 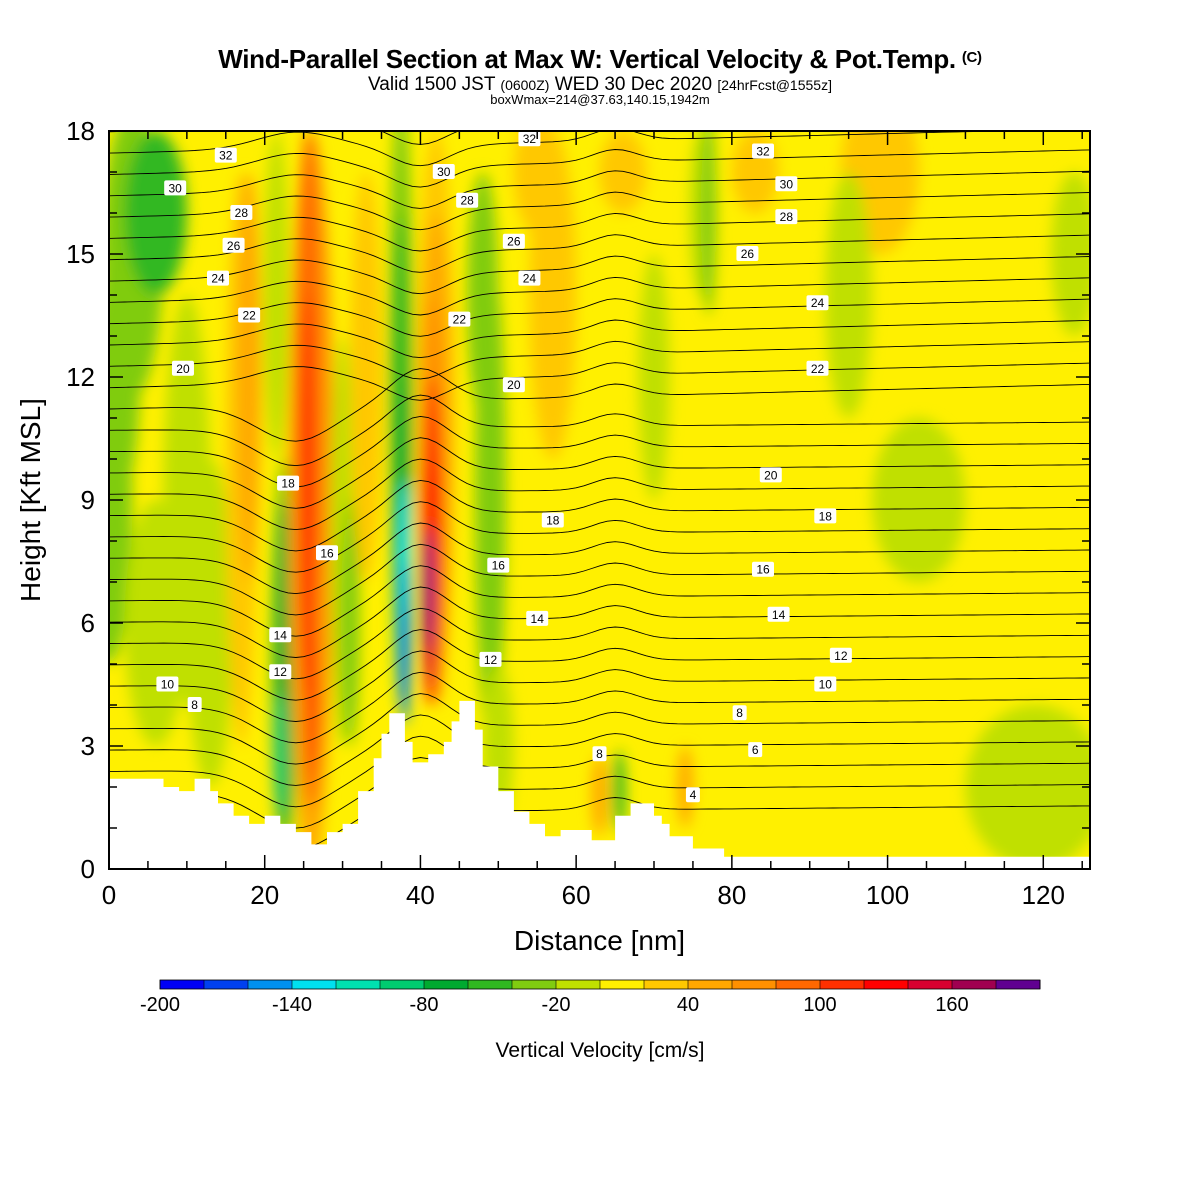 I want to click on contour-label-text: 16, so click(x=763, y=570).